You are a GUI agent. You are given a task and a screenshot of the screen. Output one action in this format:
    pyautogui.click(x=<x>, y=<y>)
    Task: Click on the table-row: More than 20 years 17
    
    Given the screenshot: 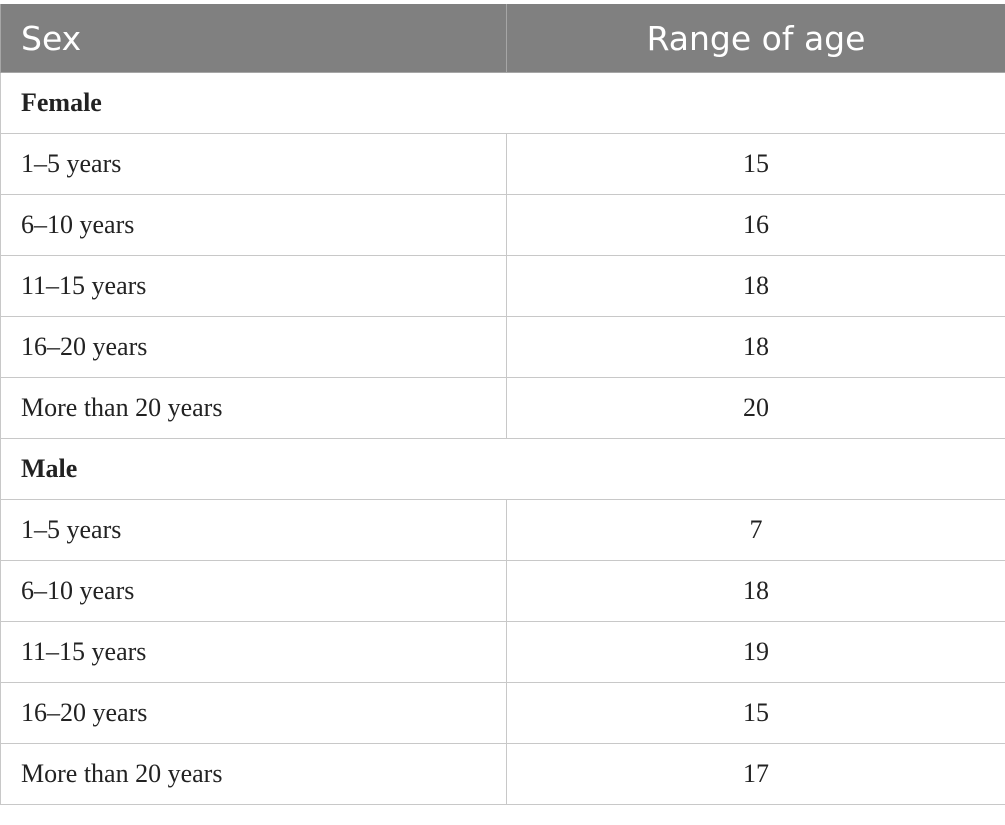 What is the action you would take?
    pyautogui.click(x=502, y=774)
    